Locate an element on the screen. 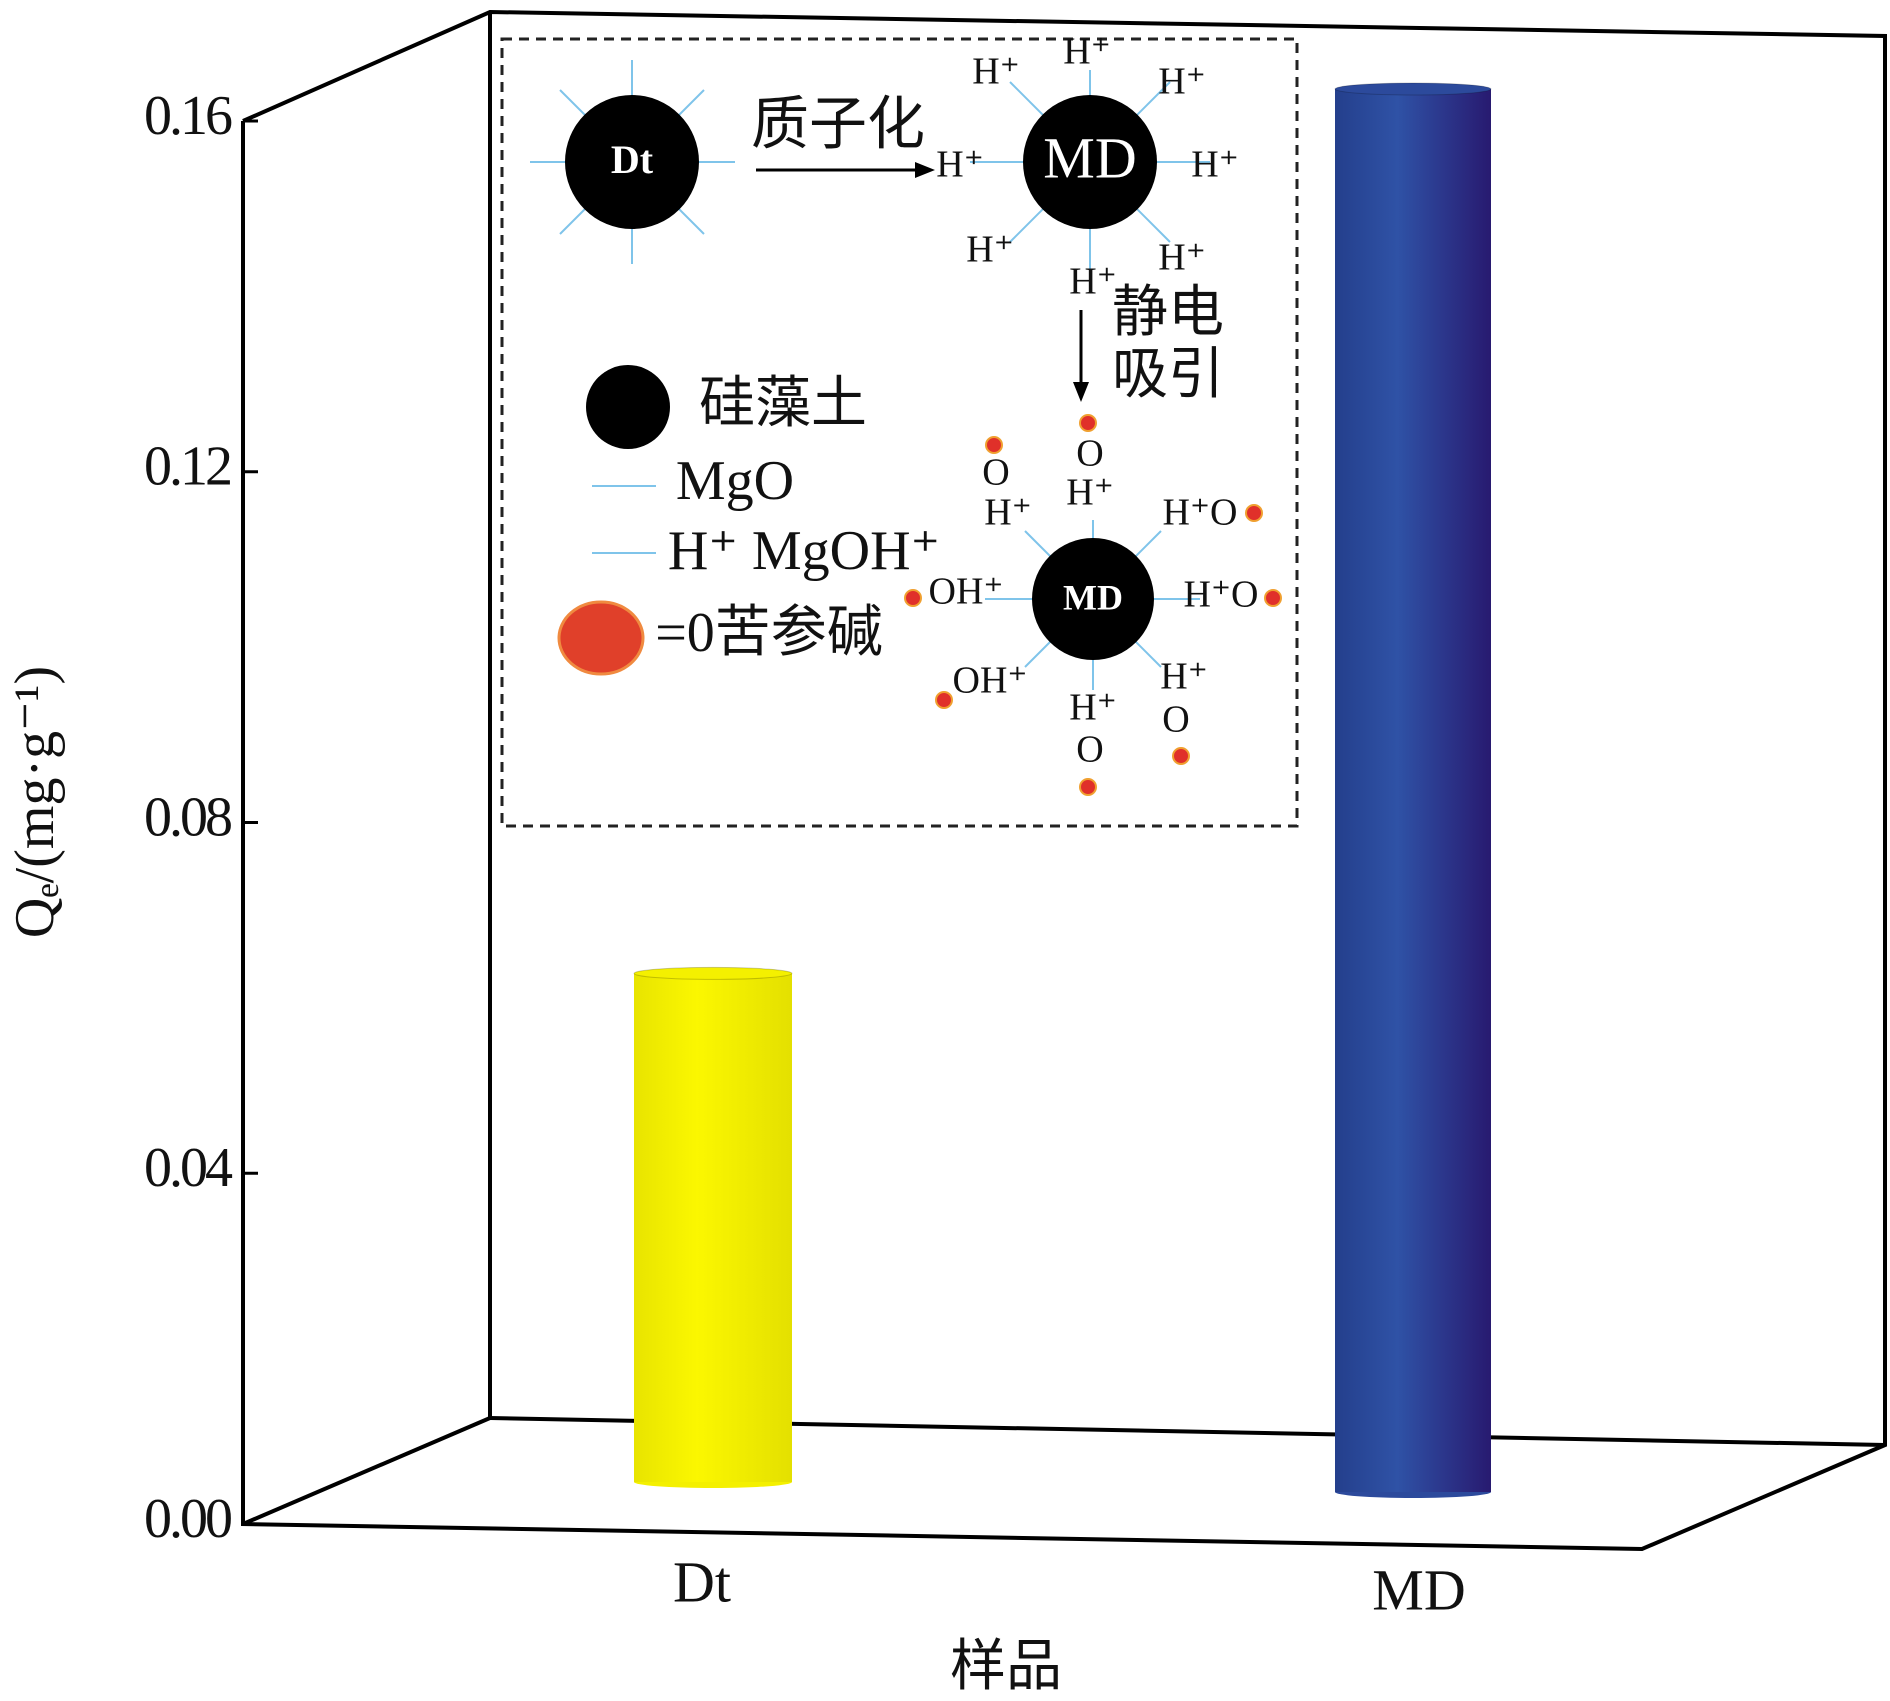 This screenshot has height=1701, width=1890. x-axis-label: 样品 is located at coordinates (1006, 1667).